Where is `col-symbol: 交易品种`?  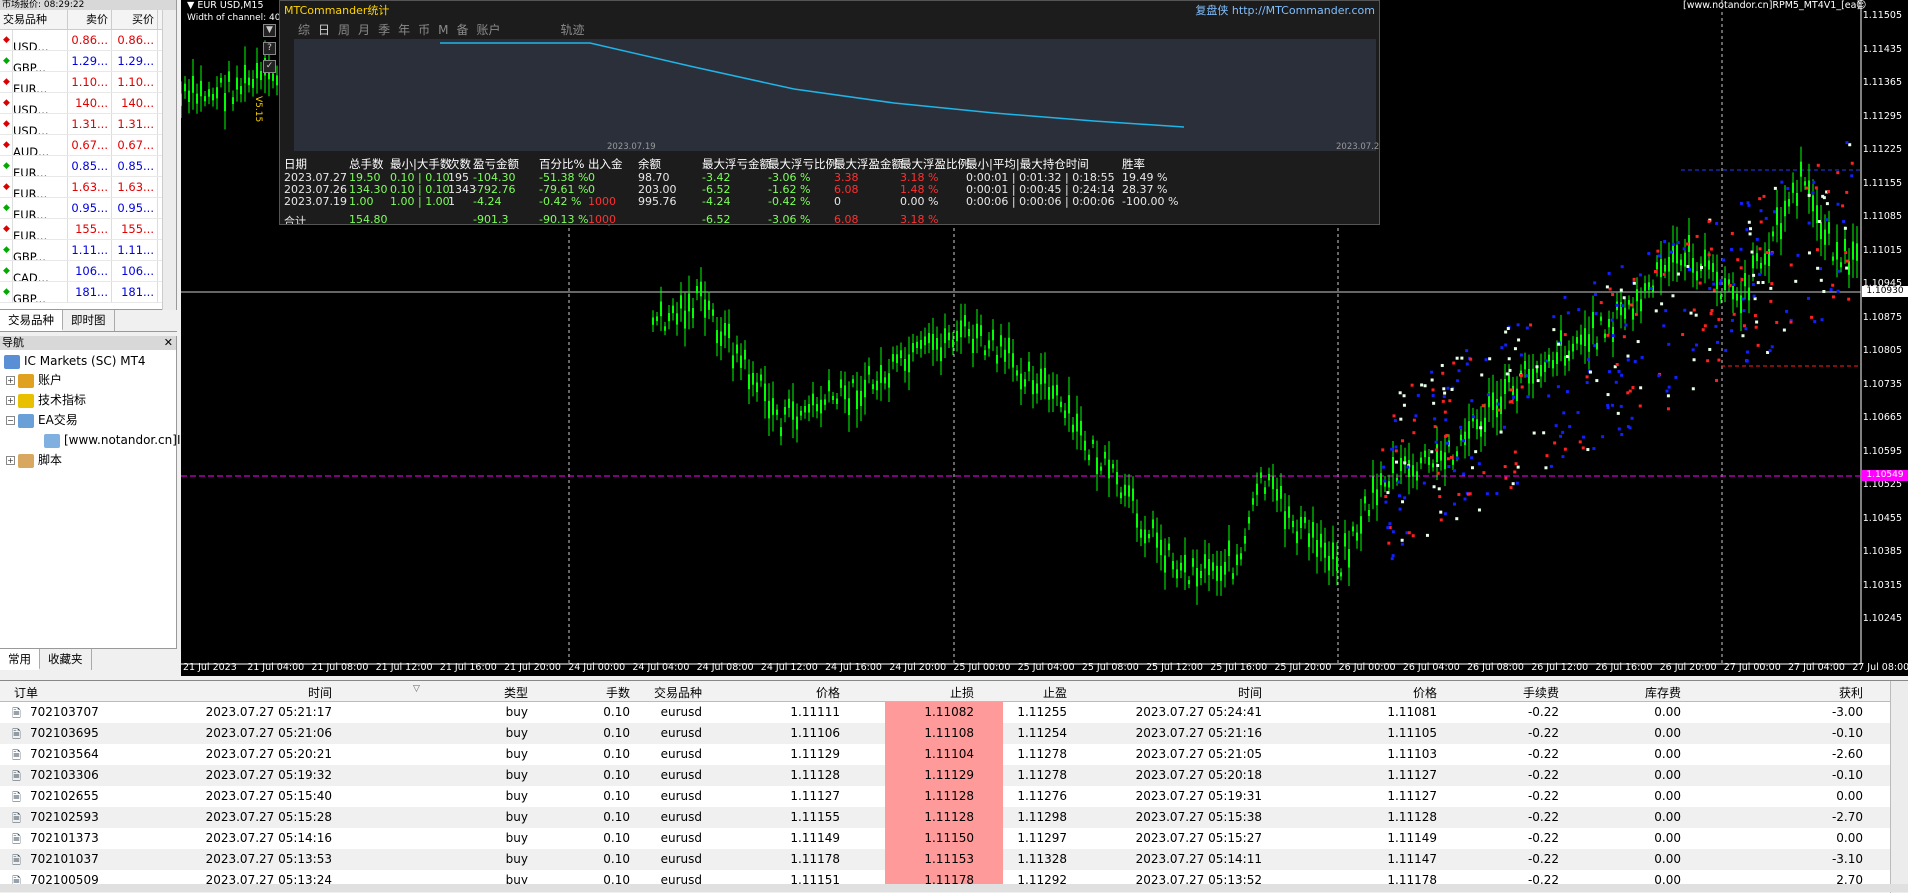 col-symbol: 交易品种 is located at coordinates (34, 19).